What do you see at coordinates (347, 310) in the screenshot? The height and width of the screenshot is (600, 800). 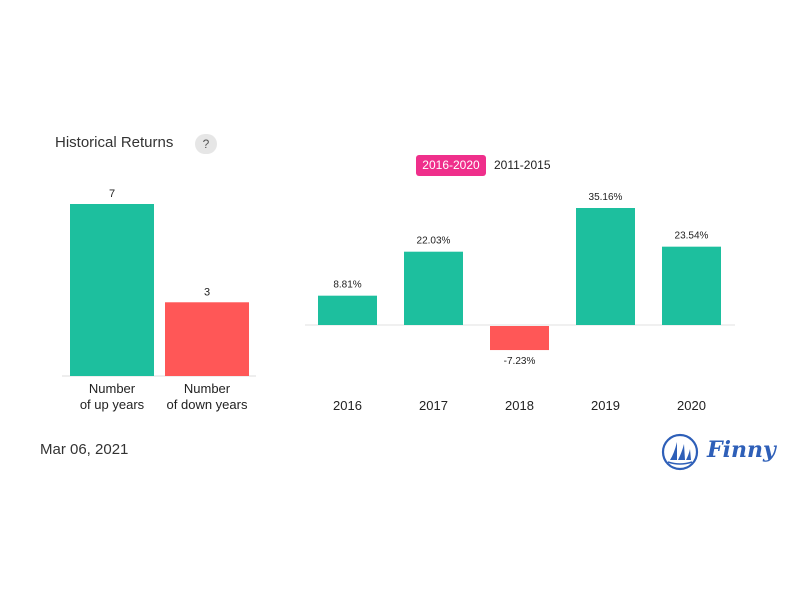 I see `bar-2016` at bounding box center [347, 310].